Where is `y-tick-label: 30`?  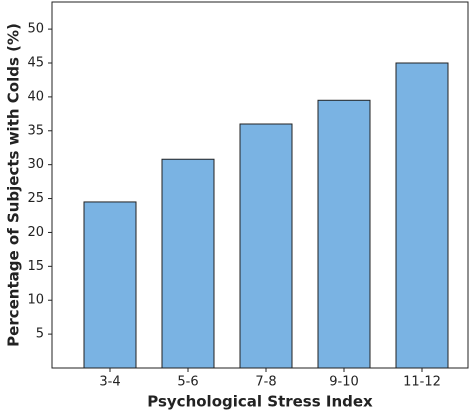
y-tick-label: 30 is located at coordinates (35, 164).